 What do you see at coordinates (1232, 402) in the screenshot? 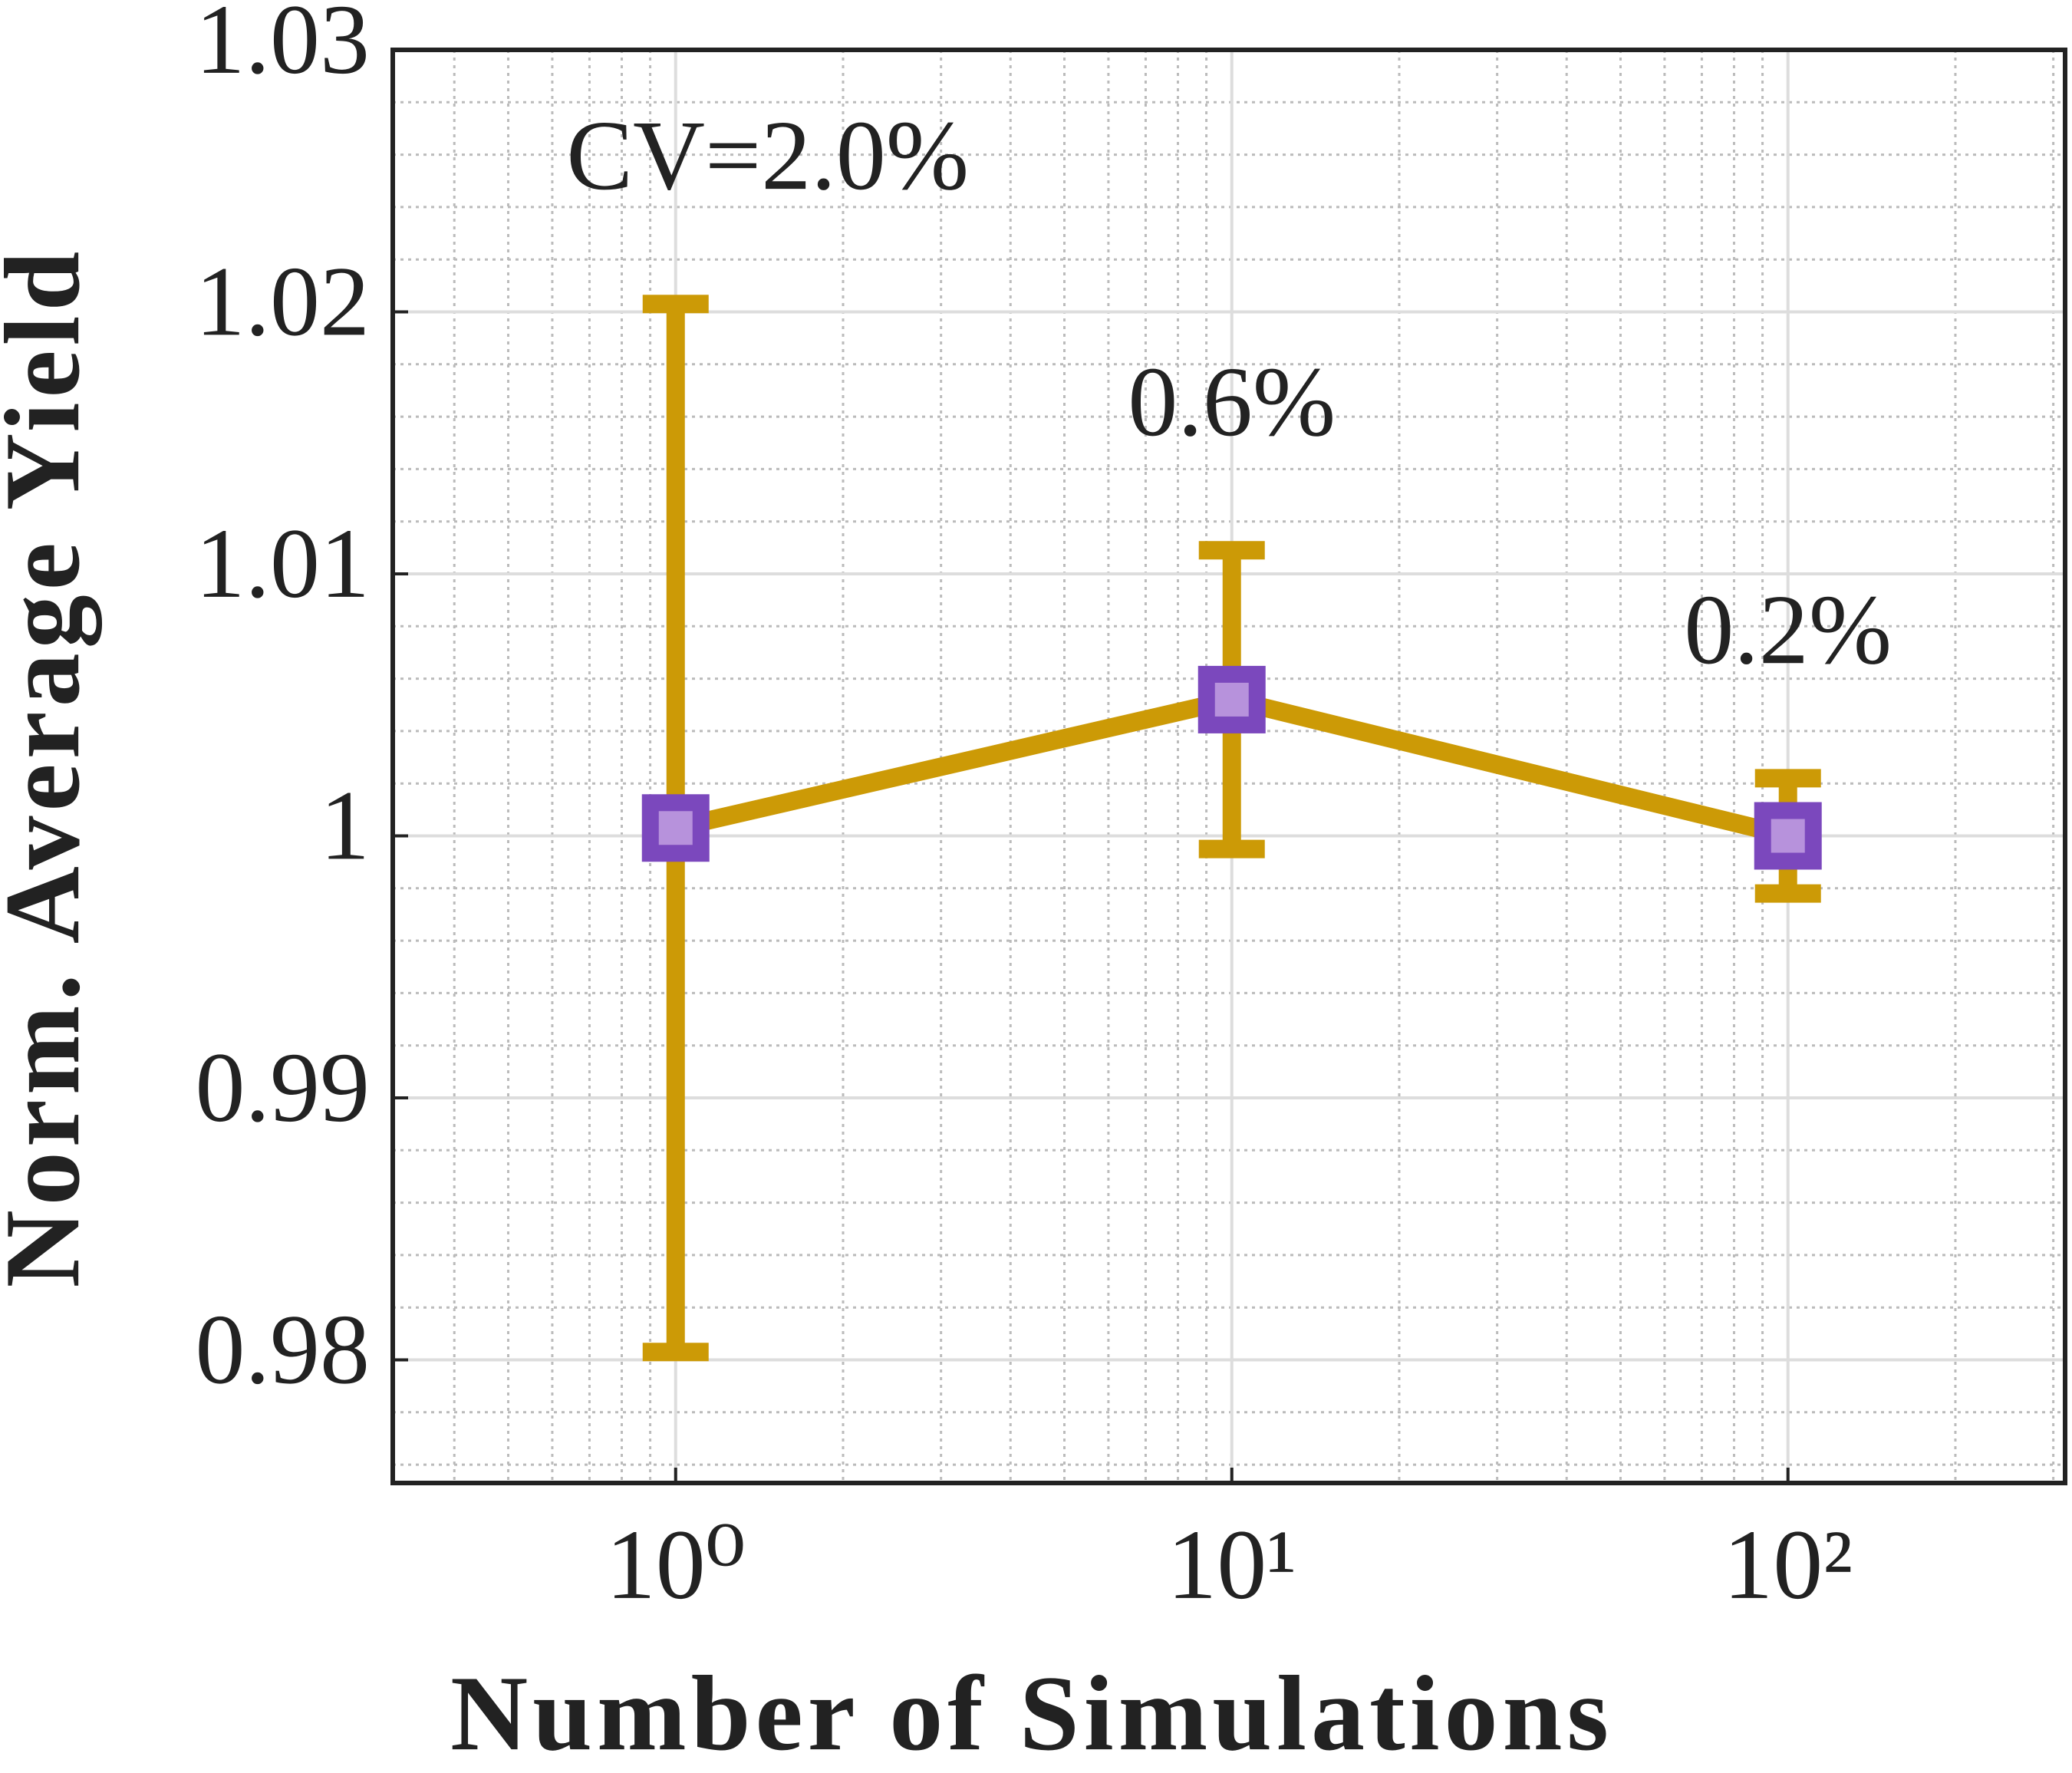
I see `annotation: 0.6%` at bounding box center [1232, 402].